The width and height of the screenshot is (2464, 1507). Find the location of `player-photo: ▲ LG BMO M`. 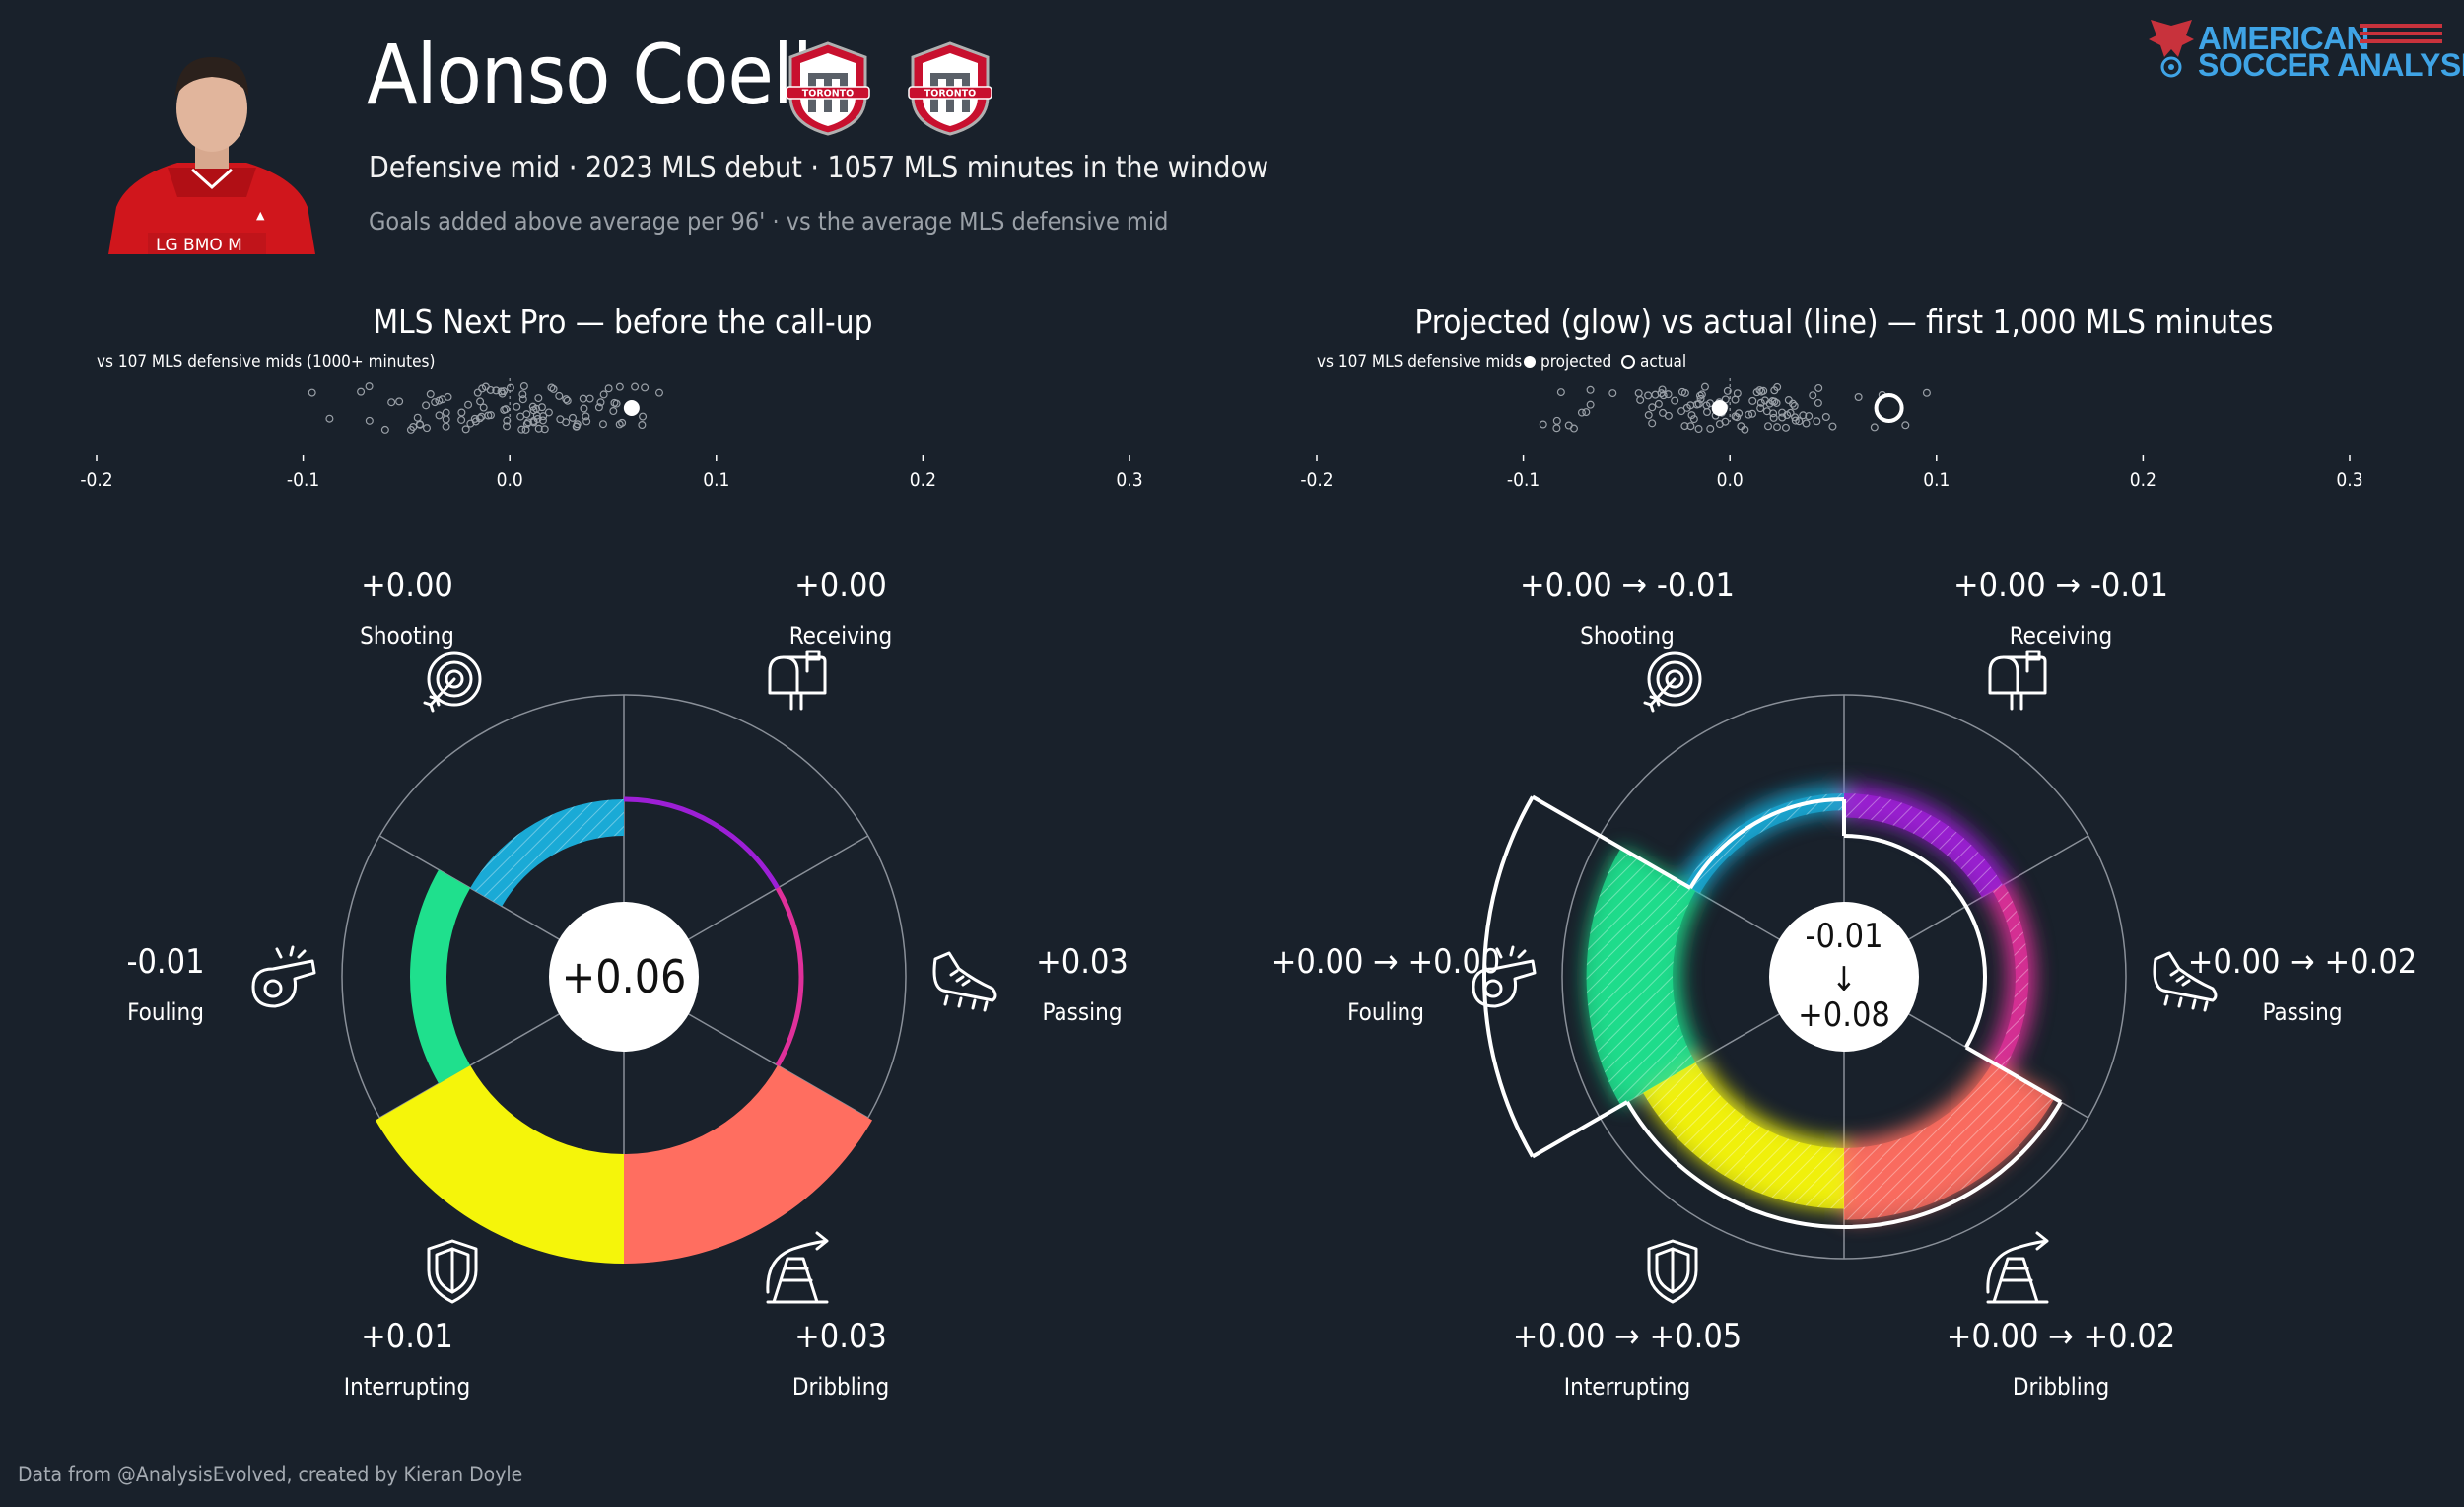

player-photo: ▲ LG BMO M is located at coordinates (211, 146).